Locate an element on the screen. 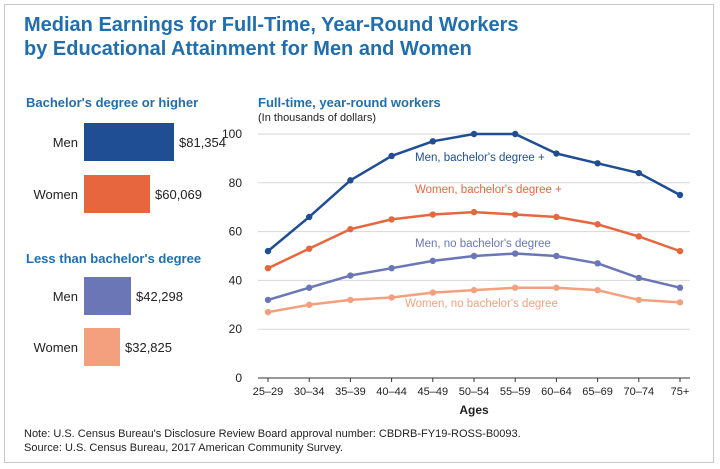  series-label: Men, bachelor's degree + is located at coordinates (480, 158).